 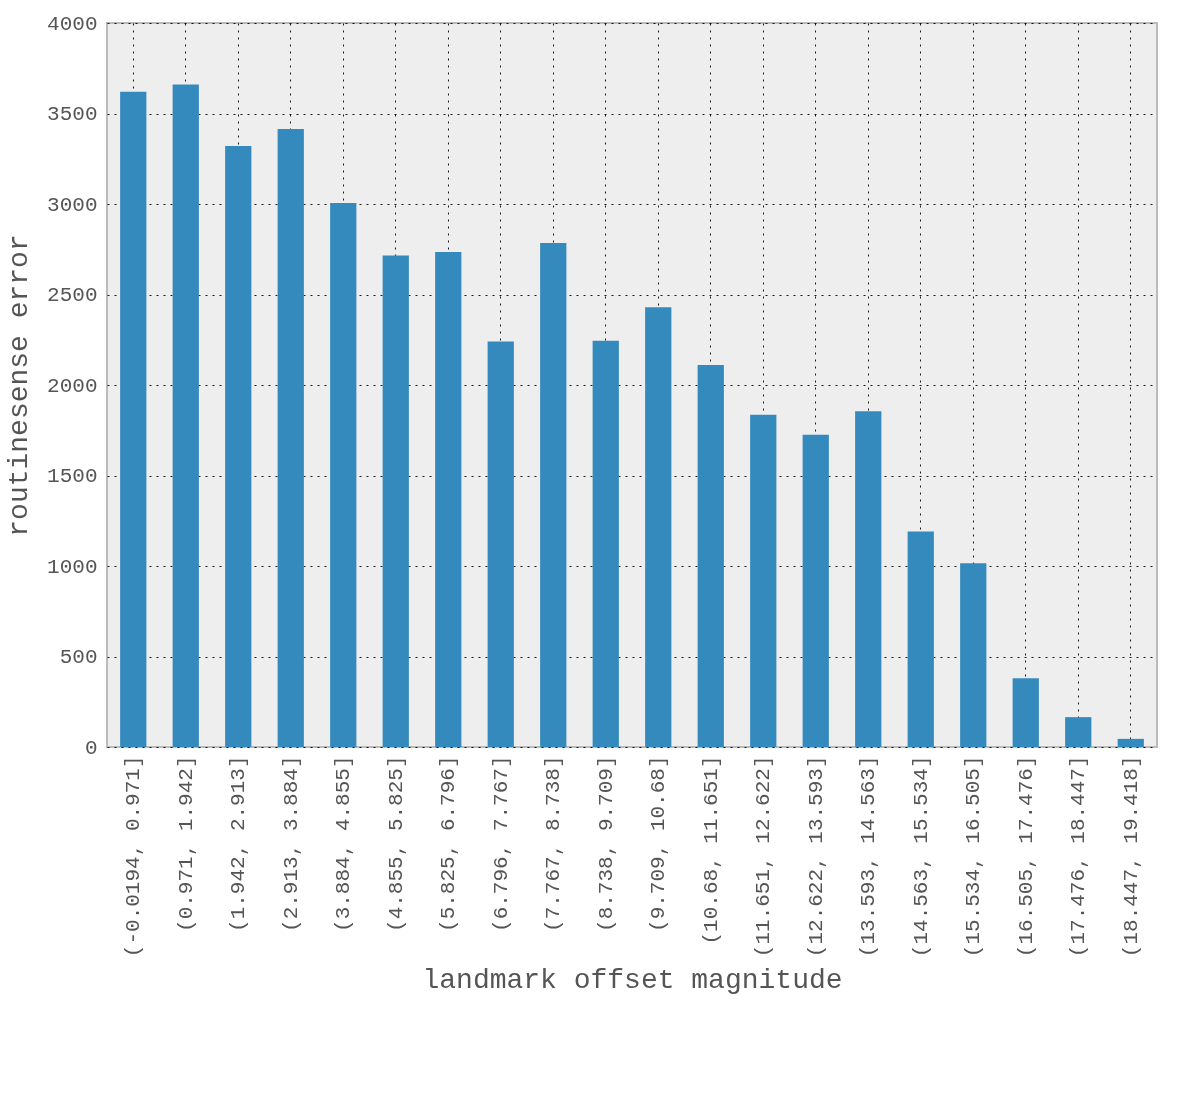 I want to click on x-tick-label: (0.971, 1.942], so click(x=186, y=843).